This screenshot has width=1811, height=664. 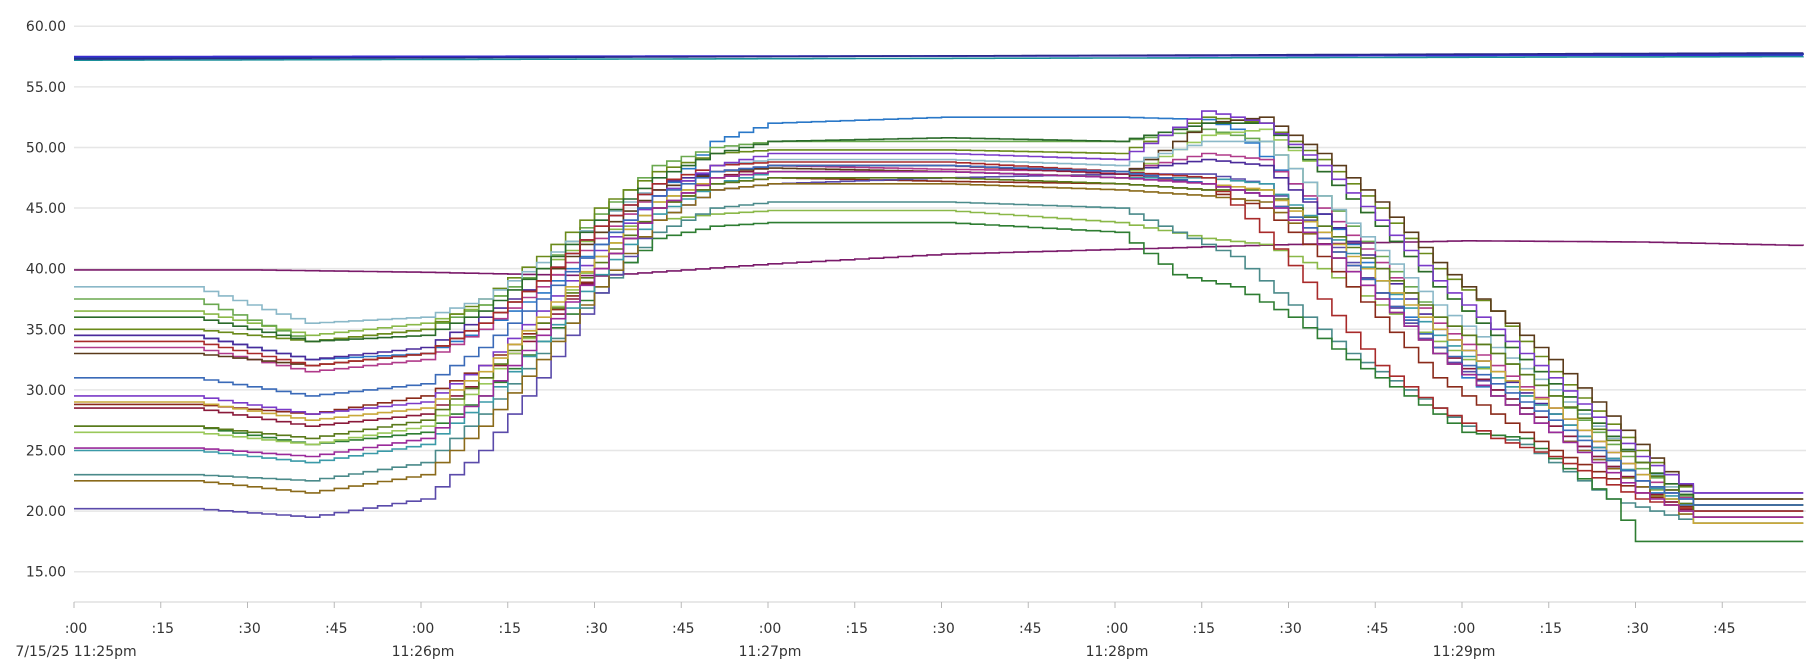 What do you see at coordinates (46, 88) in the screenshot?
I see `y-tick-label: 55.00` at bounding box center [46, 88].